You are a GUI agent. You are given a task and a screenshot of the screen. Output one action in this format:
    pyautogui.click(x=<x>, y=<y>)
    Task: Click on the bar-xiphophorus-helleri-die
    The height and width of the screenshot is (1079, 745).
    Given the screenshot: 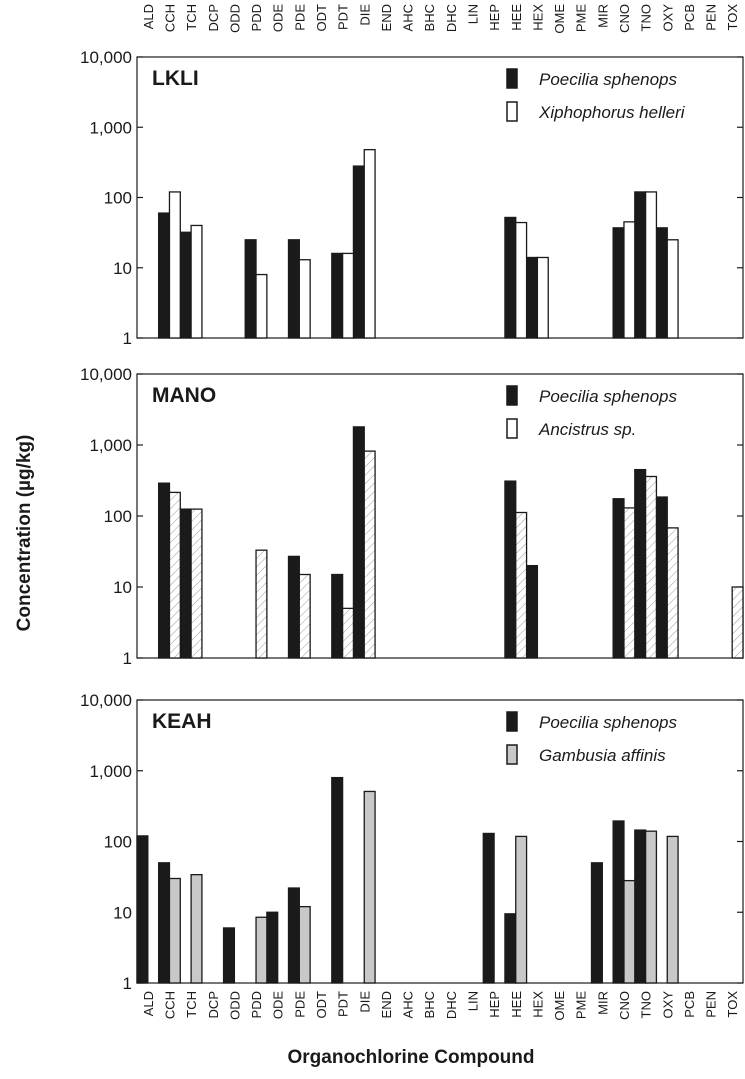 What is the action you would take?
    pyautogui.click(x=369, y=243)
    